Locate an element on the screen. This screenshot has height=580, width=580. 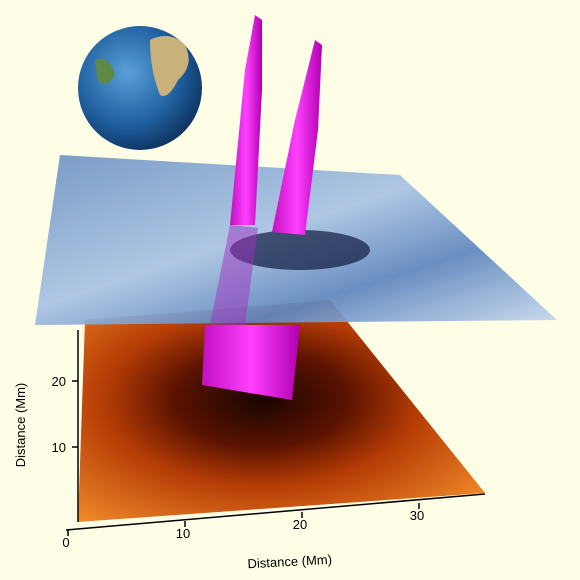
x-tick-label: 10 is located at coordinates (183, 533).